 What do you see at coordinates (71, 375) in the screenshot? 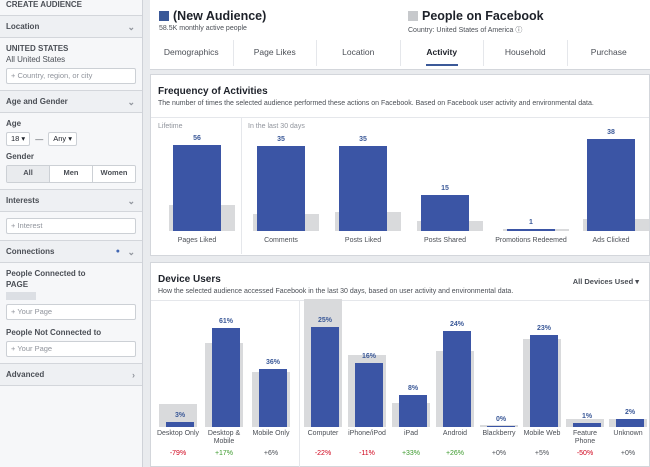
I see `section-advanced: Advanced ›` at bounding box center [71, 375].